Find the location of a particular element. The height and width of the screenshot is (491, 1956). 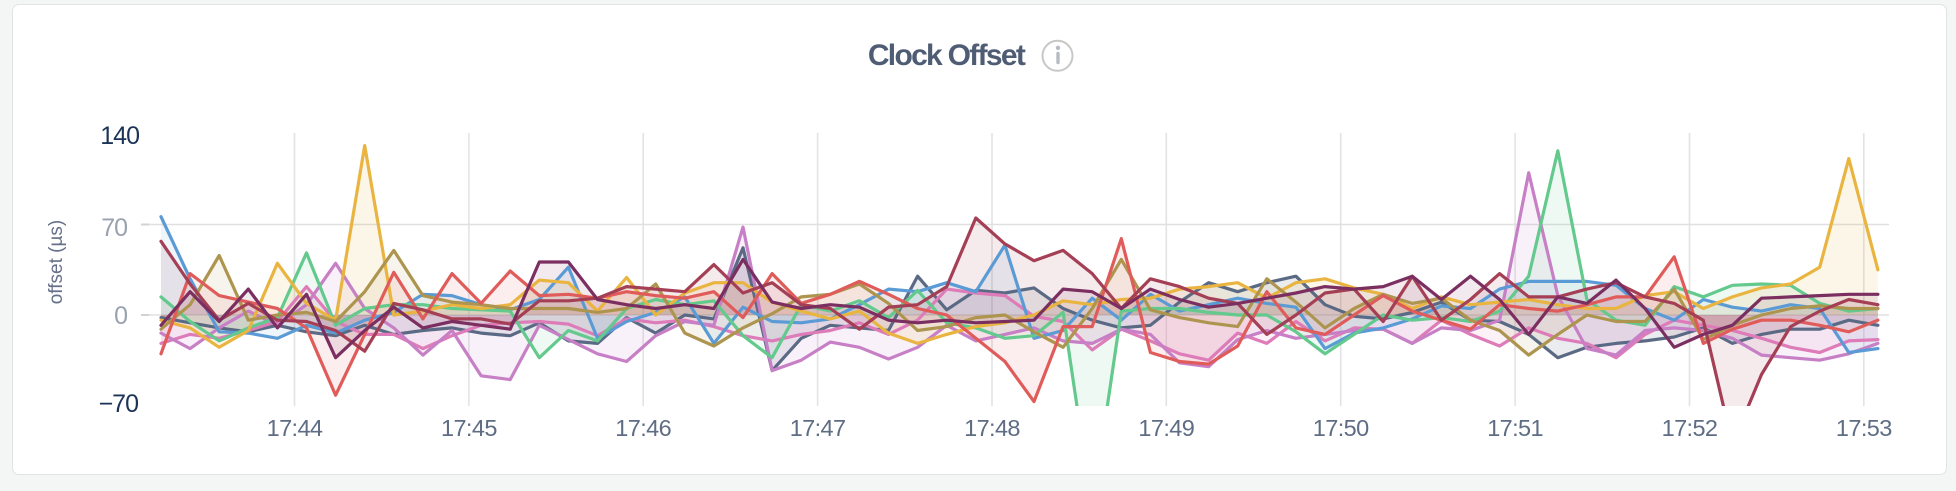

svg-text: 0 is located at coordinates (120, 316).